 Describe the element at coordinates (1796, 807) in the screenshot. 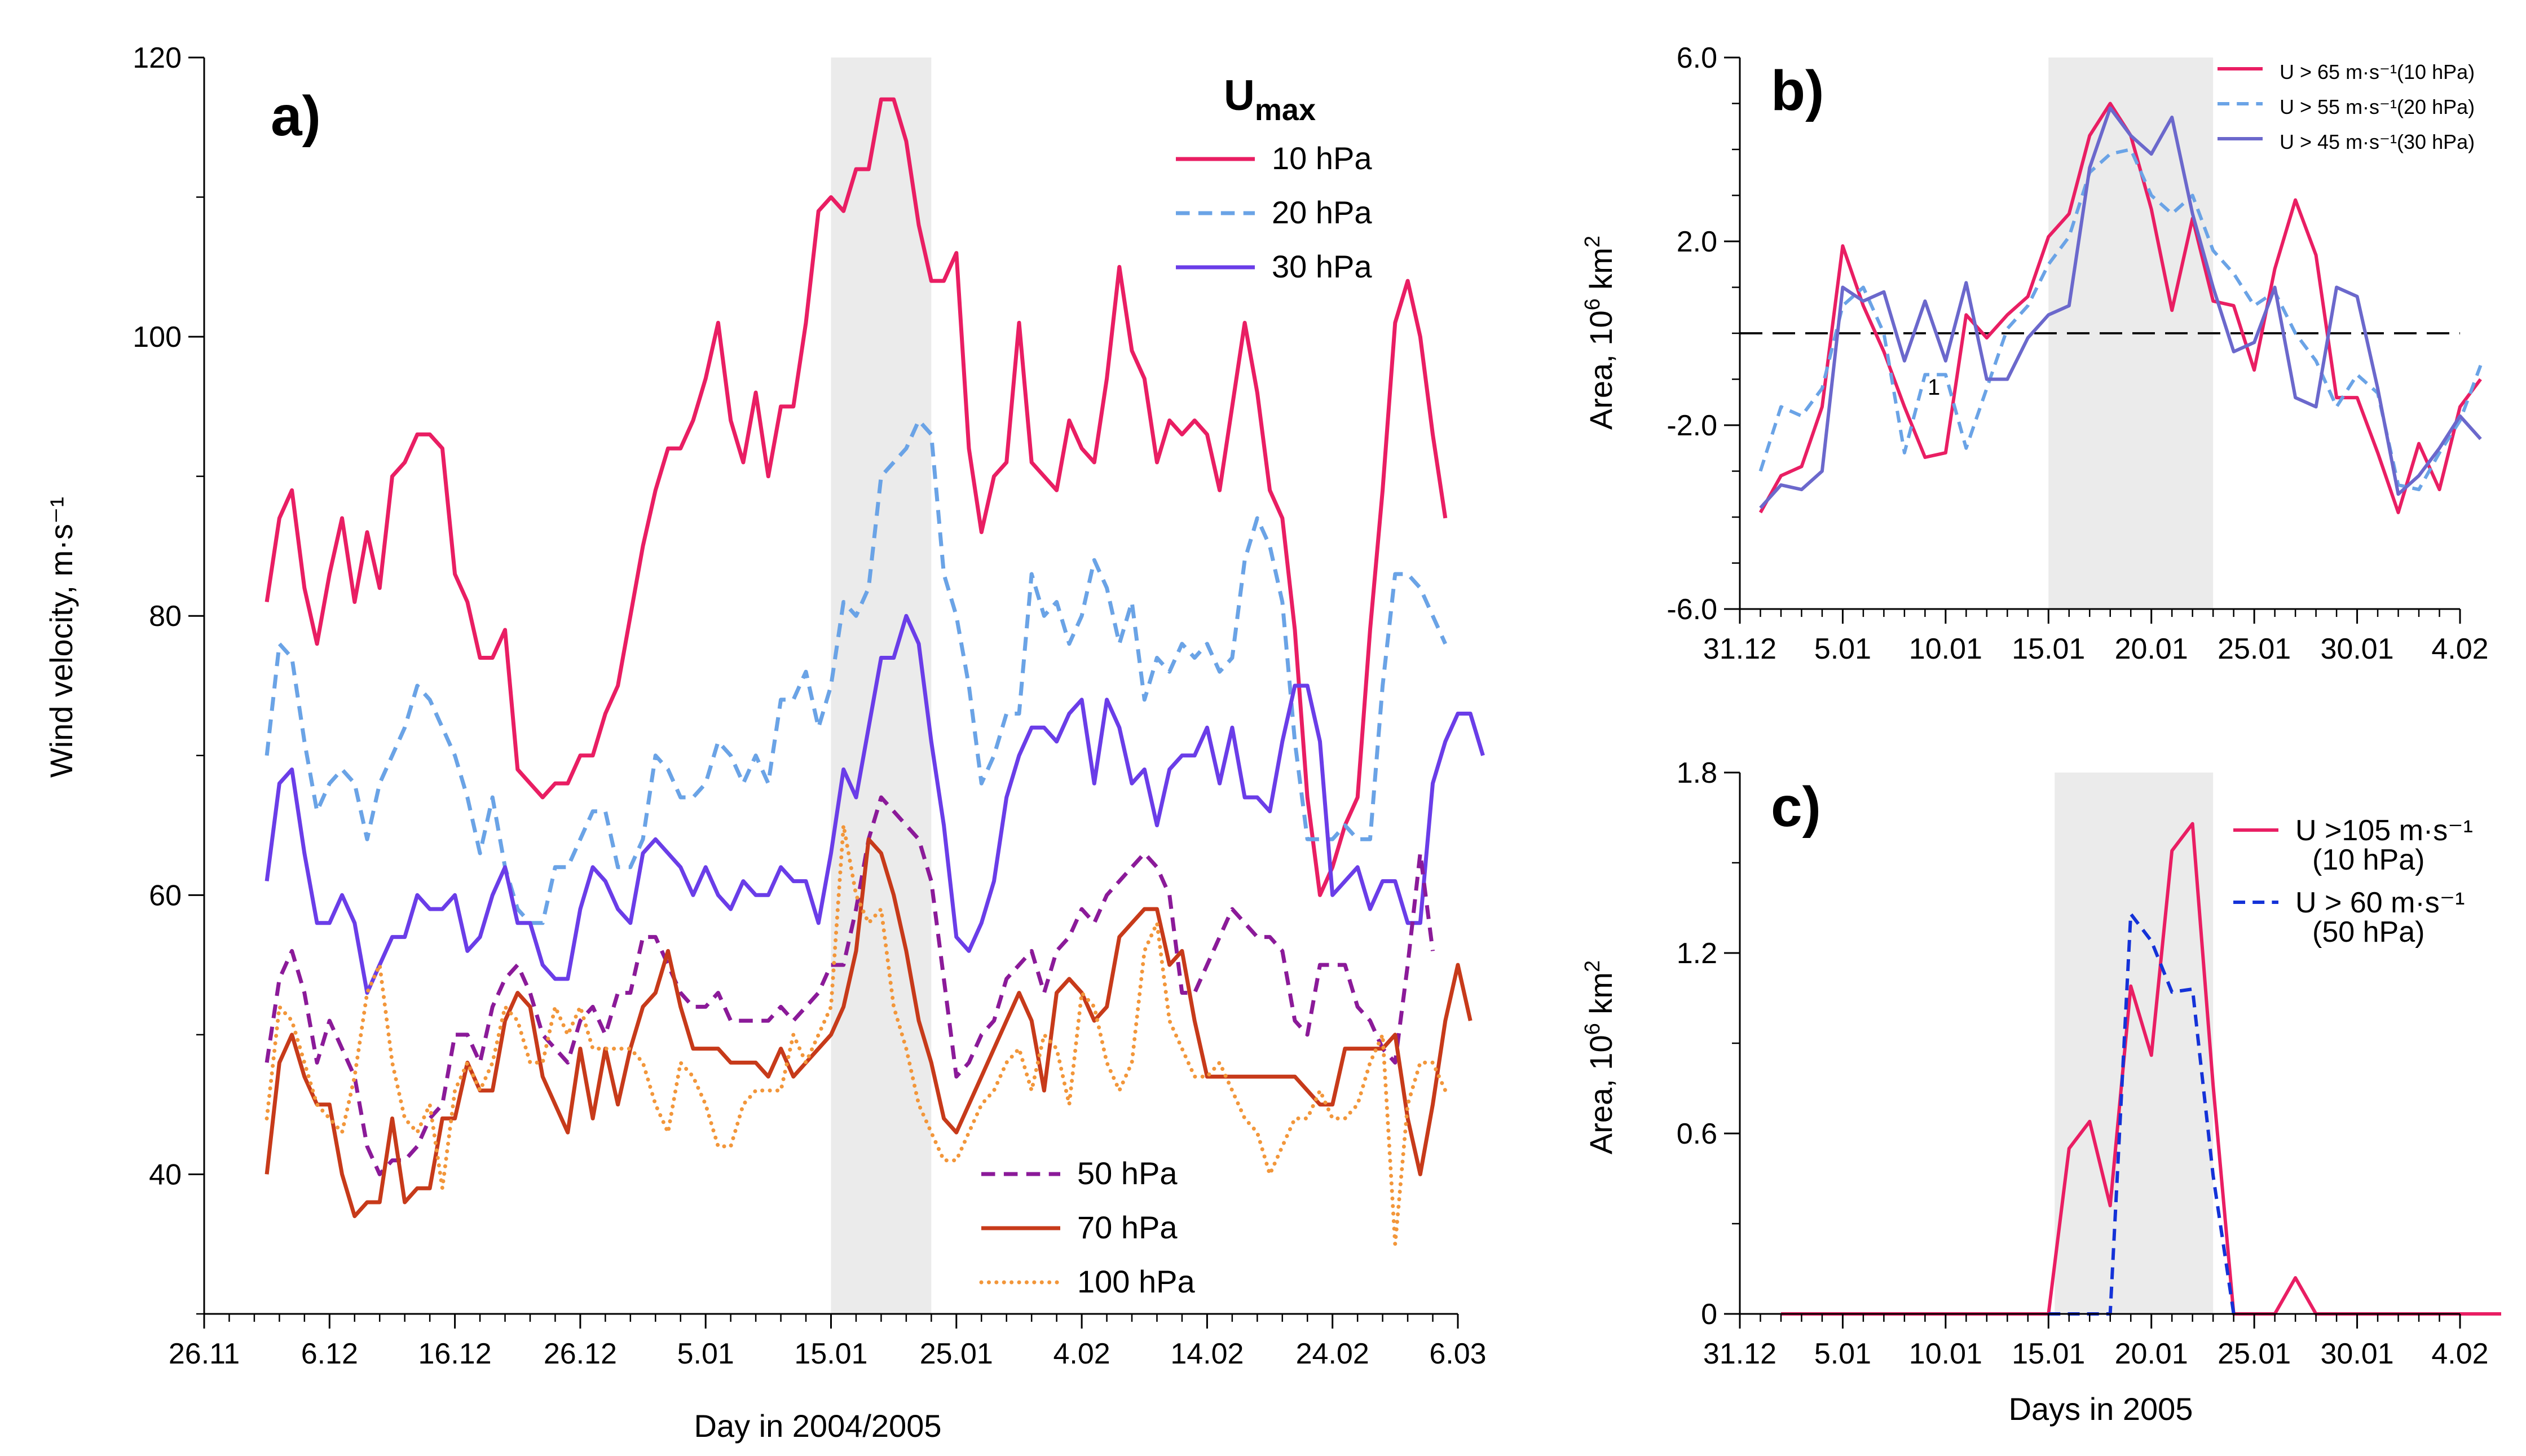

I see `panel-c-label: c)` at that location.